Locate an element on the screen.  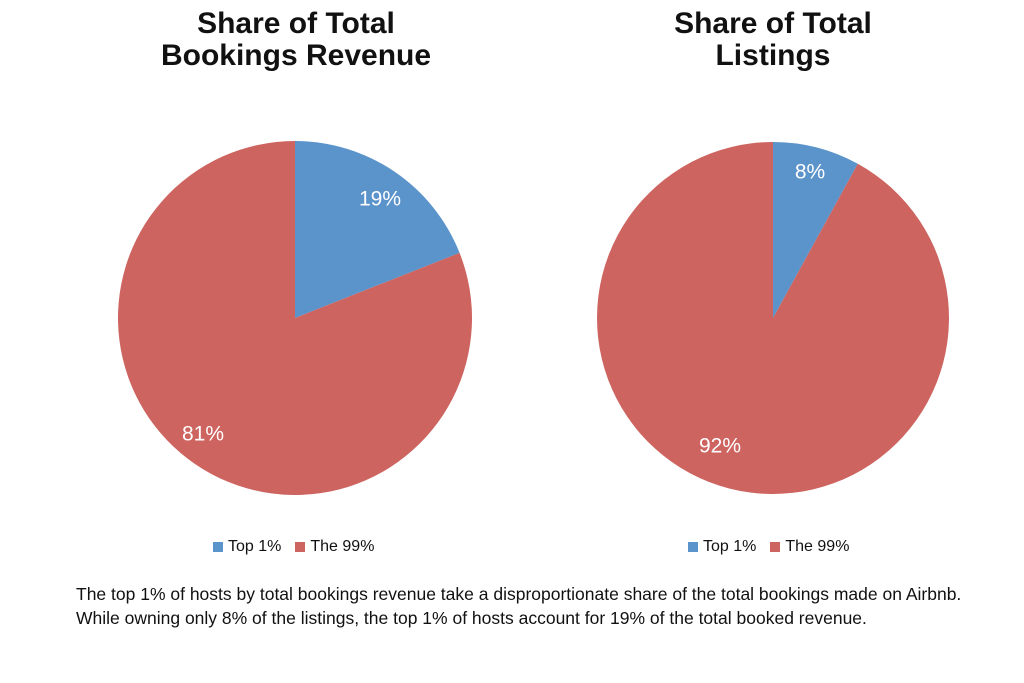
pie-data-label: 92% is located at coordinates (720, 446).